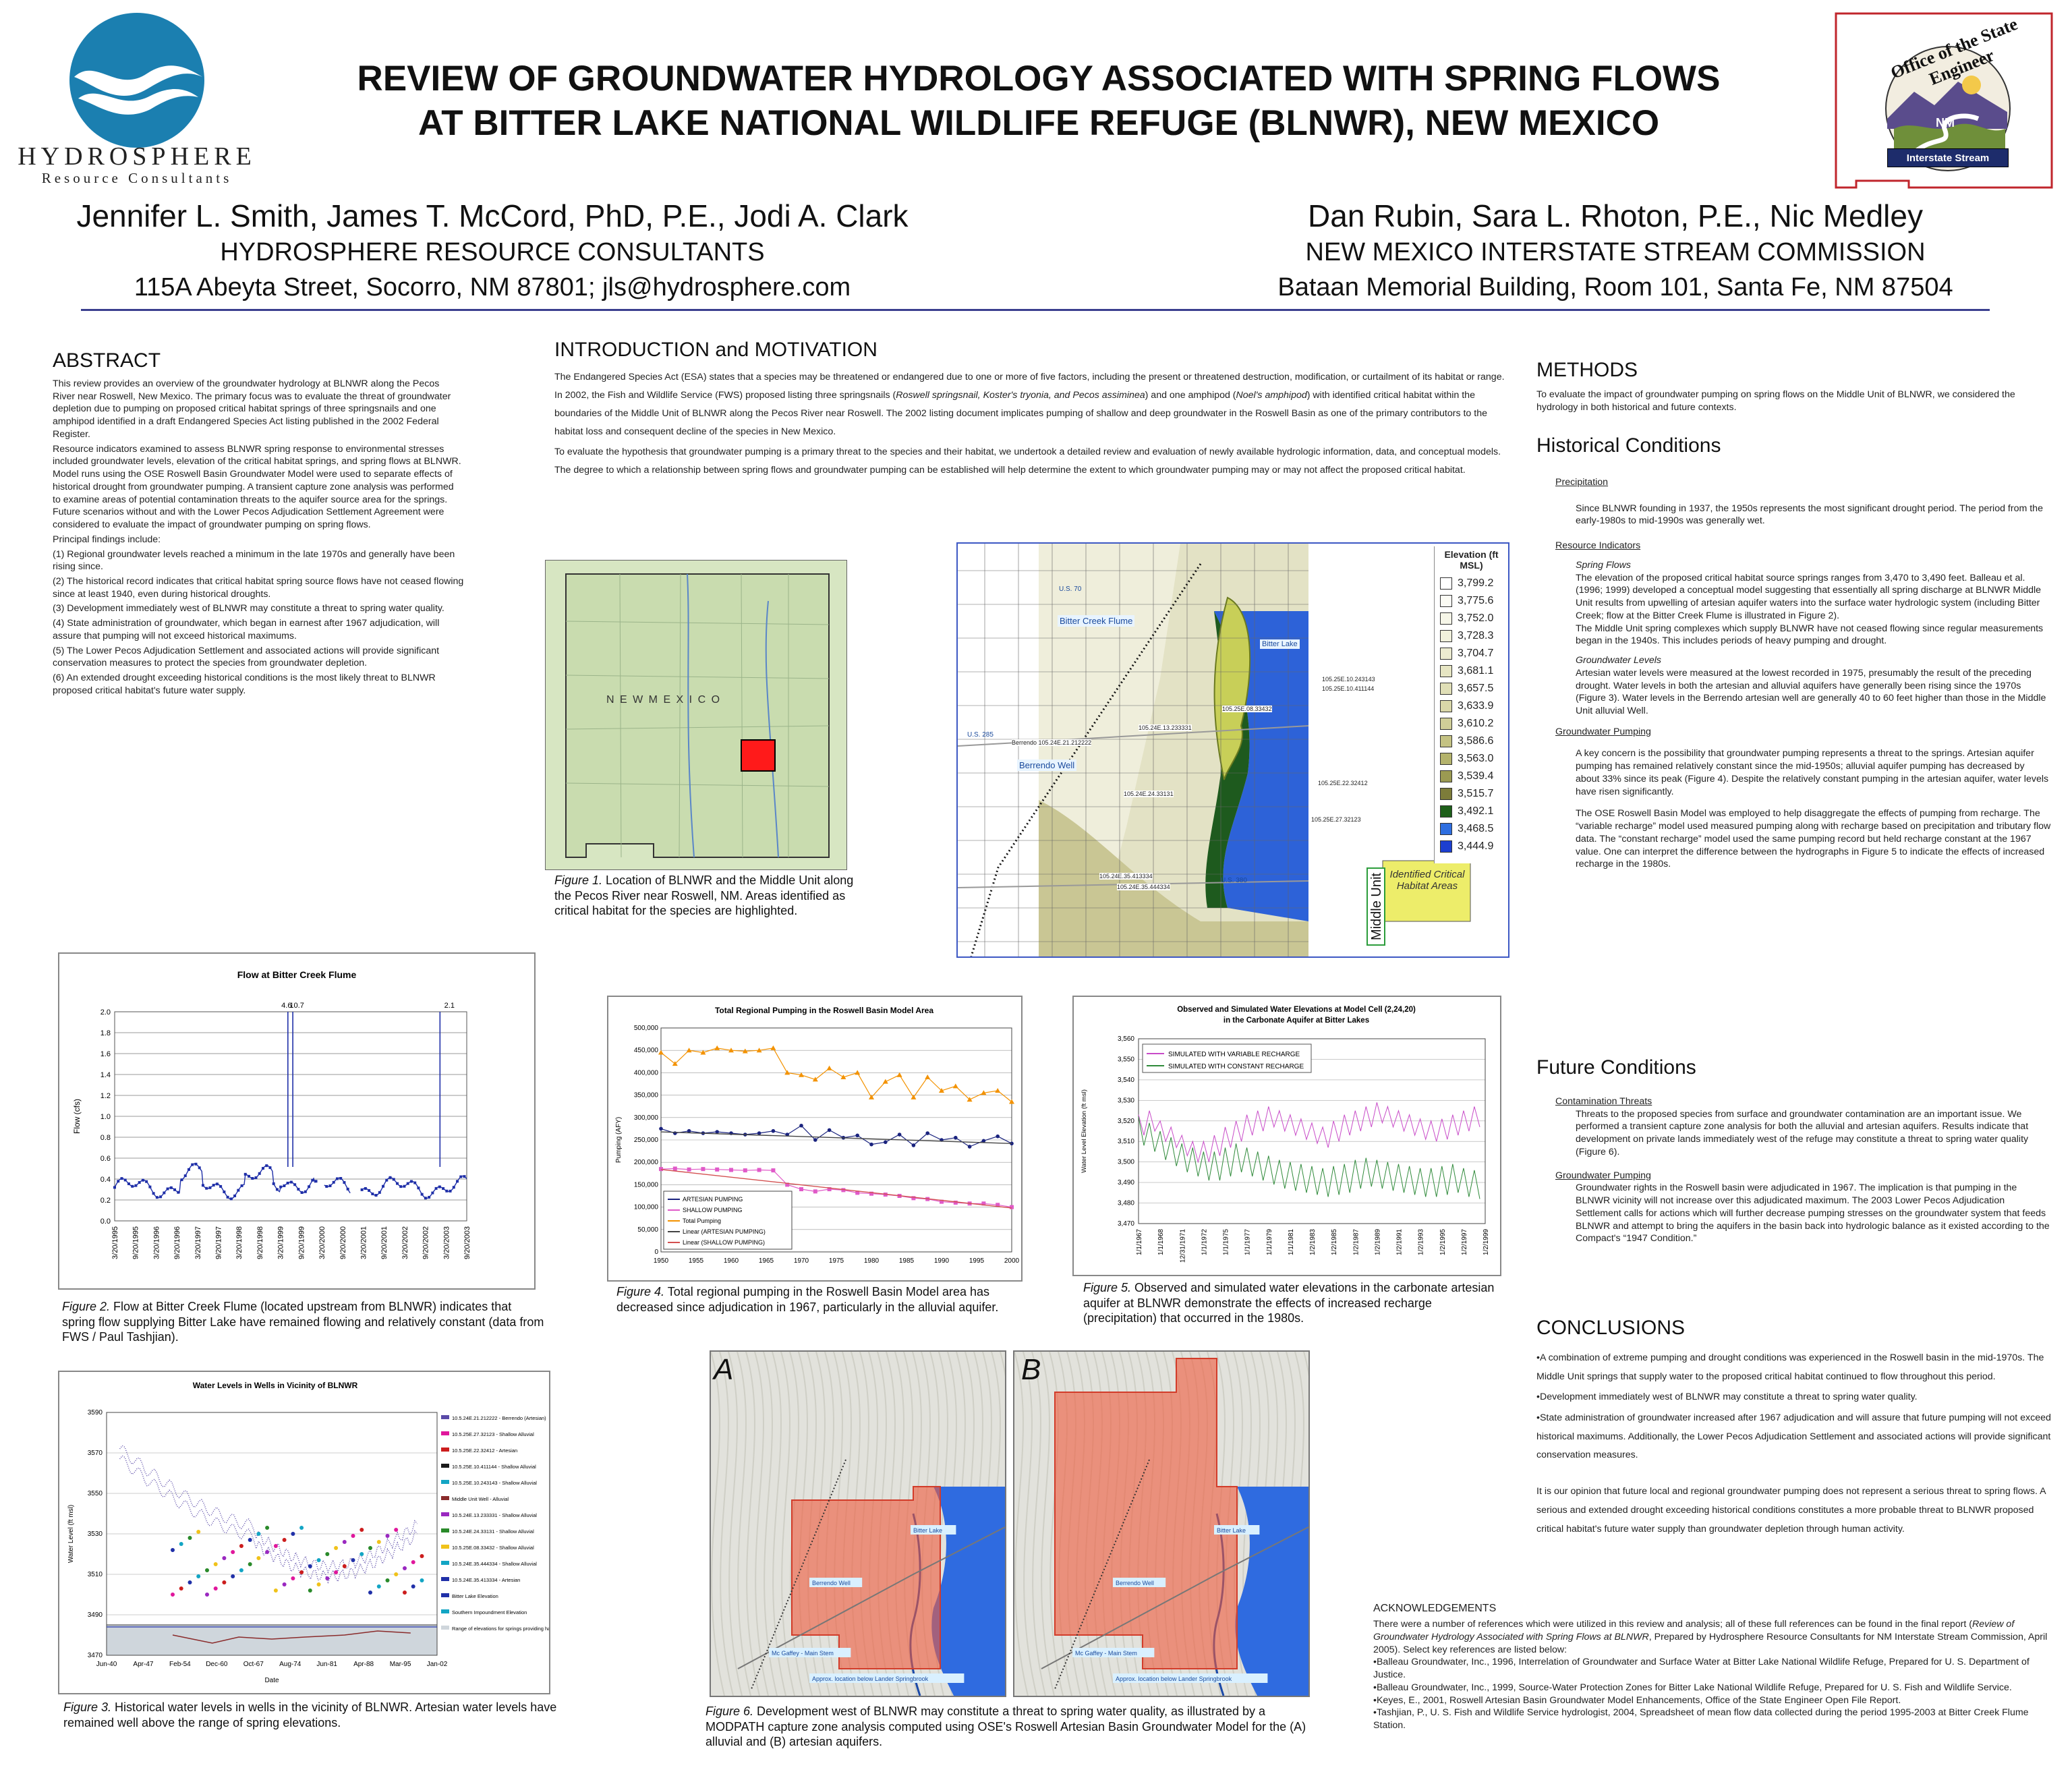  Describe the element at coordinates (105, 1075) in the screenshot. I see `y-tick-label: 1.4` at that location.